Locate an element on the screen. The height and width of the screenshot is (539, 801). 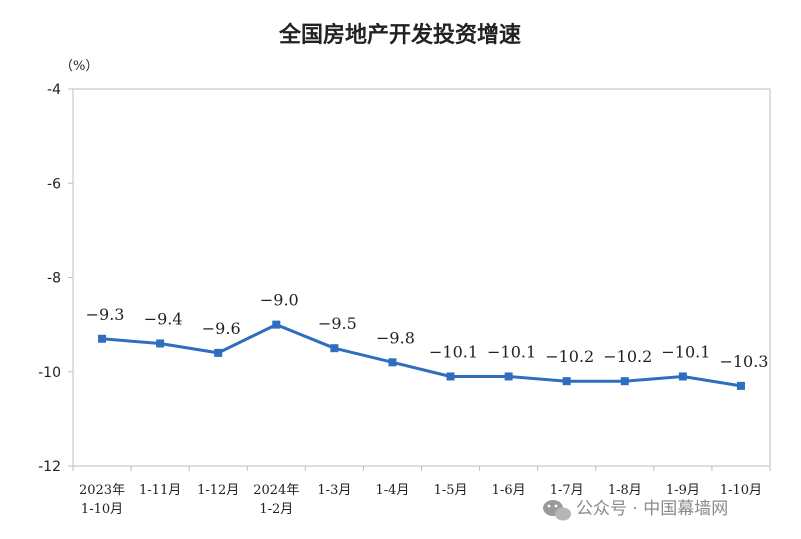
x-tick-label: 1-4月 is located at coordinates (392, 490).